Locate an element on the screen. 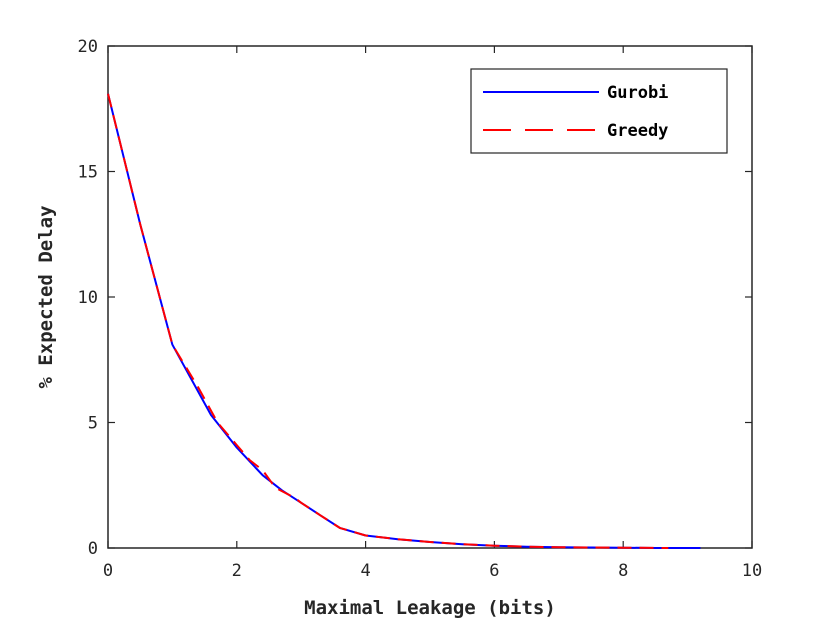 This screenshot has height=623, width=830. legend-label-greedy: Greedy is located at coordinates (637, 131).